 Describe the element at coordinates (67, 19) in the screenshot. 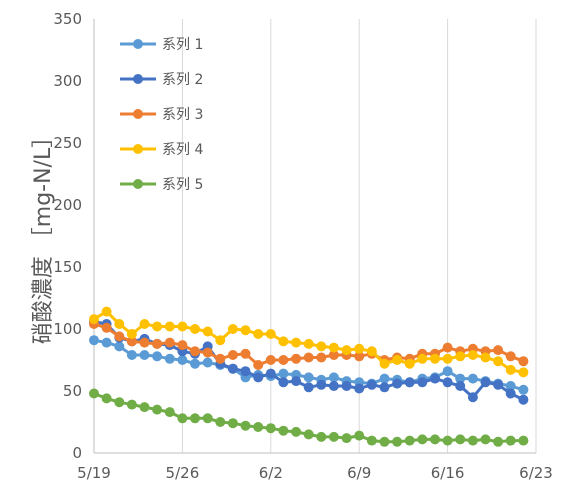

I see `y-tick-label: 350` at that location.